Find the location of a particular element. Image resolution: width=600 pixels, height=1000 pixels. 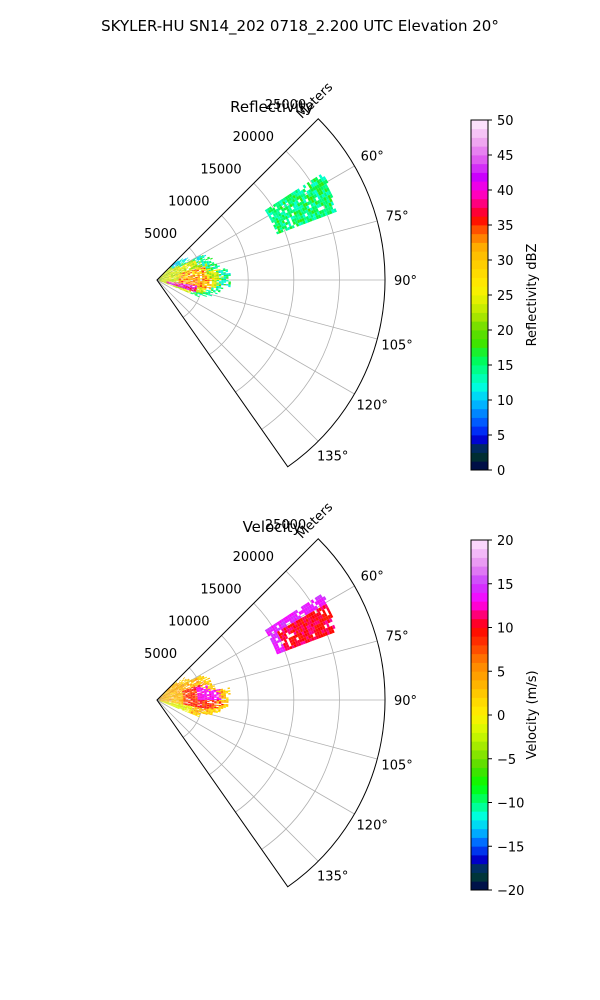

azimuth-spoke is located at coordinates (237, 780).